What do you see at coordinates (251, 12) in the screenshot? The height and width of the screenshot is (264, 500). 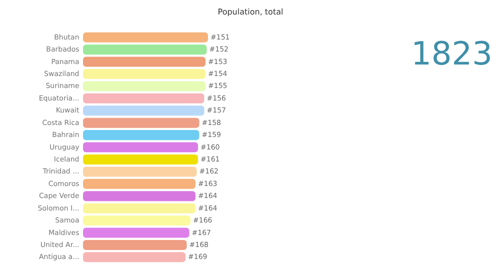 I see `text: Population, total` at bounding box center [251, 12].